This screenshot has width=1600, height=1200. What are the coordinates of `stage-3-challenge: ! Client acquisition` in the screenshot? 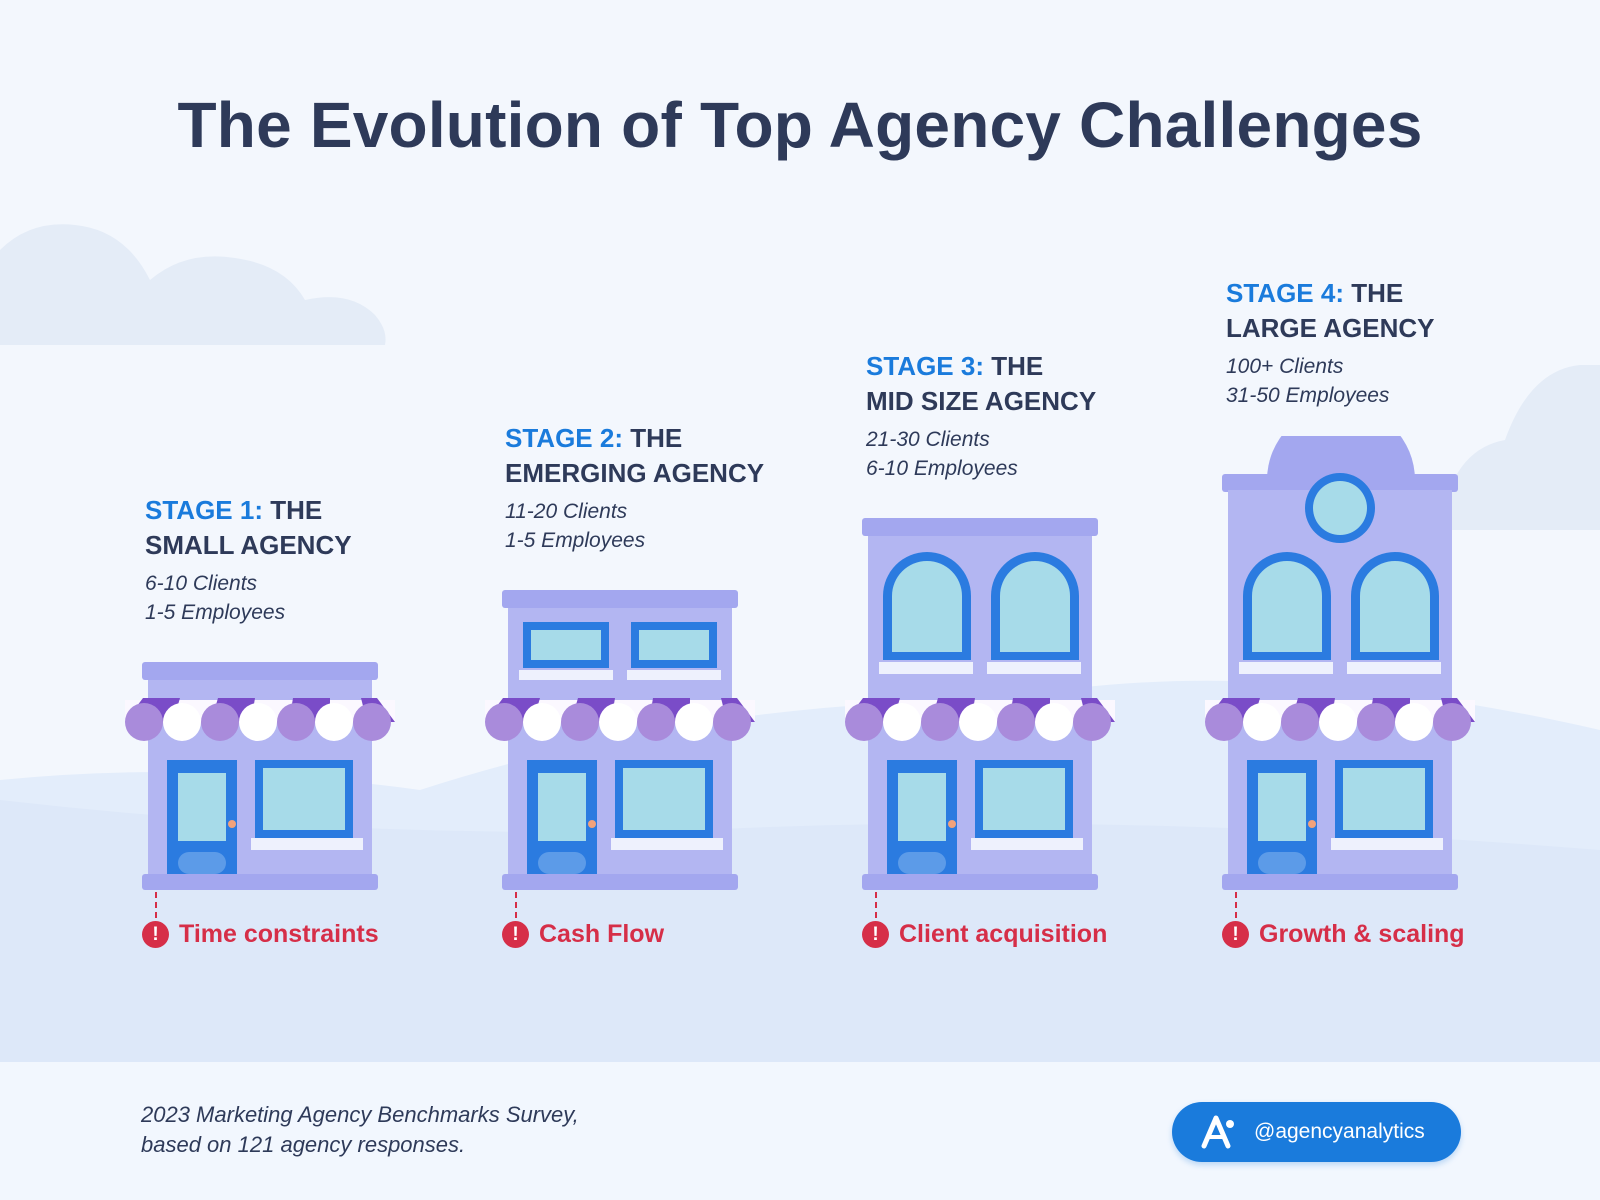 It's located at (984, 934).